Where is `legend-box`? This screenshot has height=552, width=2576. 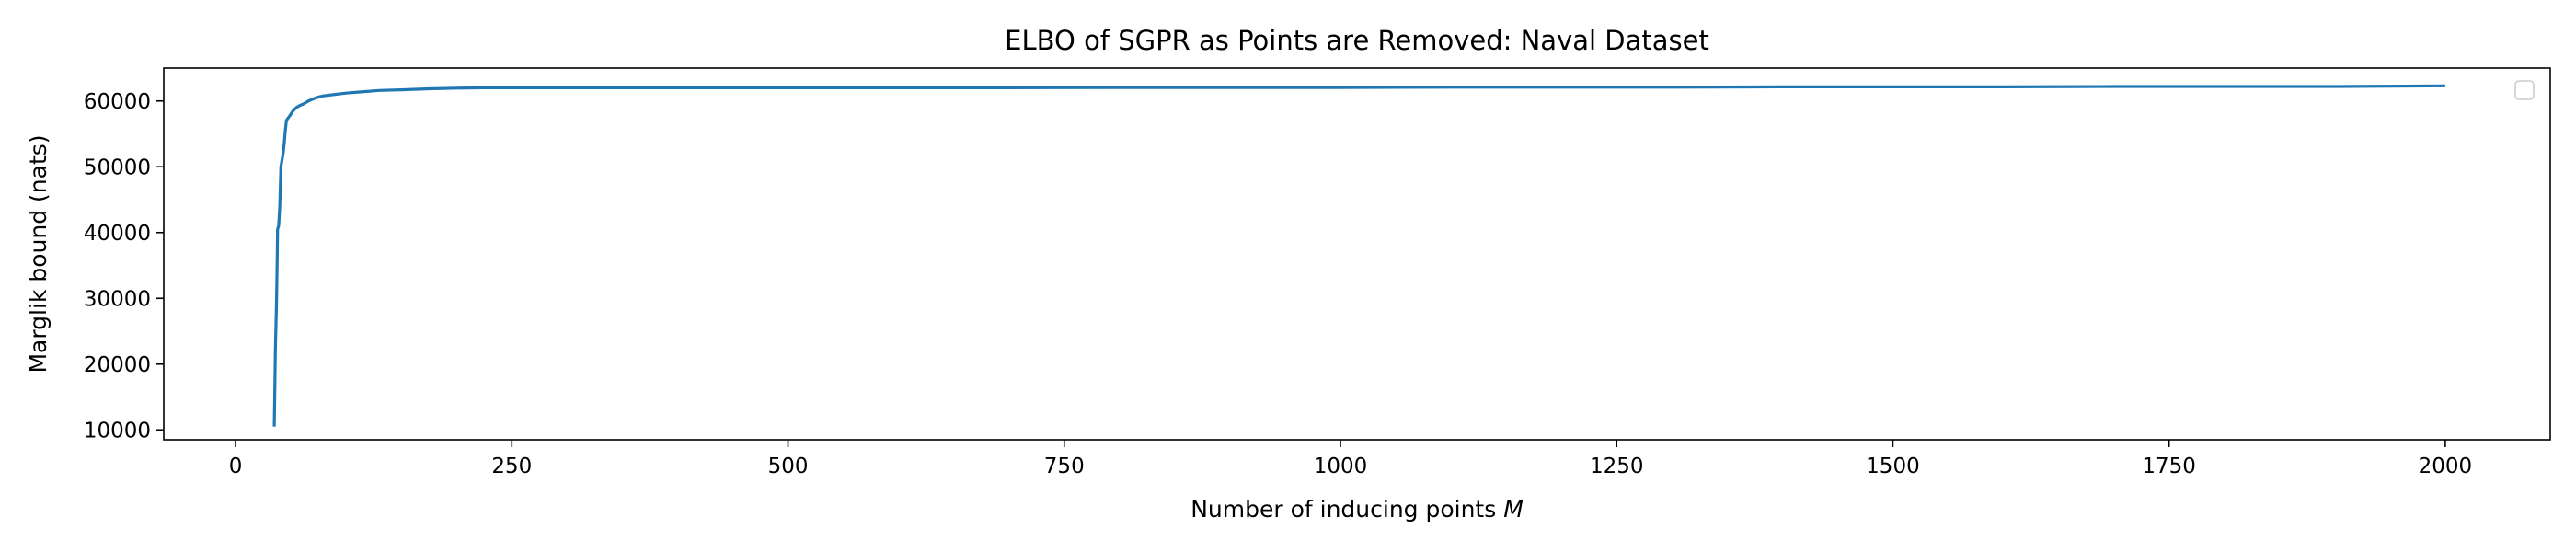
legend-box is located at coordinates (2524, 90).